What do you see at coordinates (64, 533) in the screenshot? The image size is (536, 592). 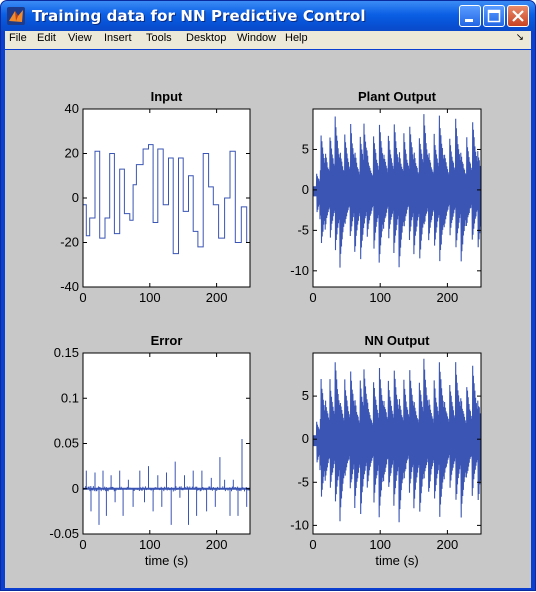 I see `error-ytick-label: -0.05` at bounding box center [64, 533].